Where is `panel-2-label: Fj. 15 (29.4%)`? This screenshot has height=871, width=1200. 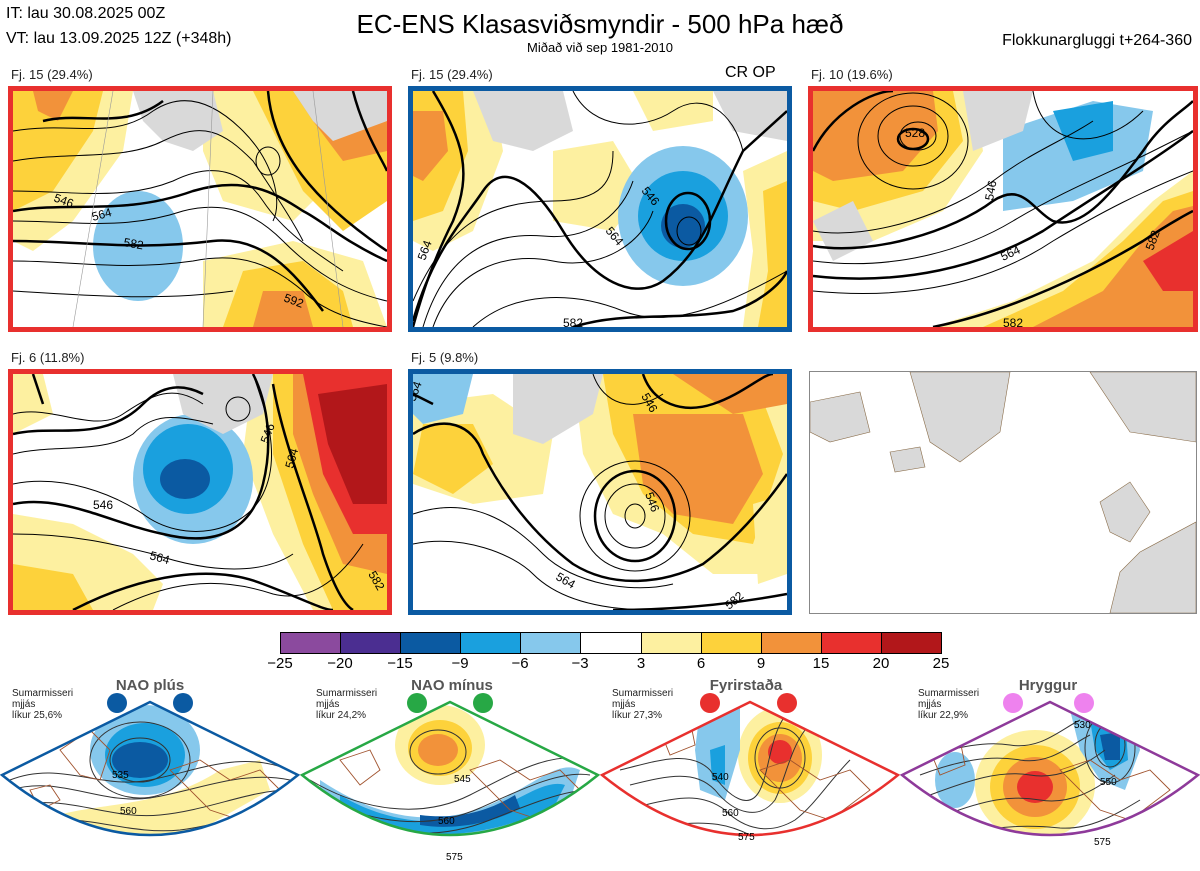 panel-2-label: Fj. 15 (29.4%) is located at coordinates (452, 74).